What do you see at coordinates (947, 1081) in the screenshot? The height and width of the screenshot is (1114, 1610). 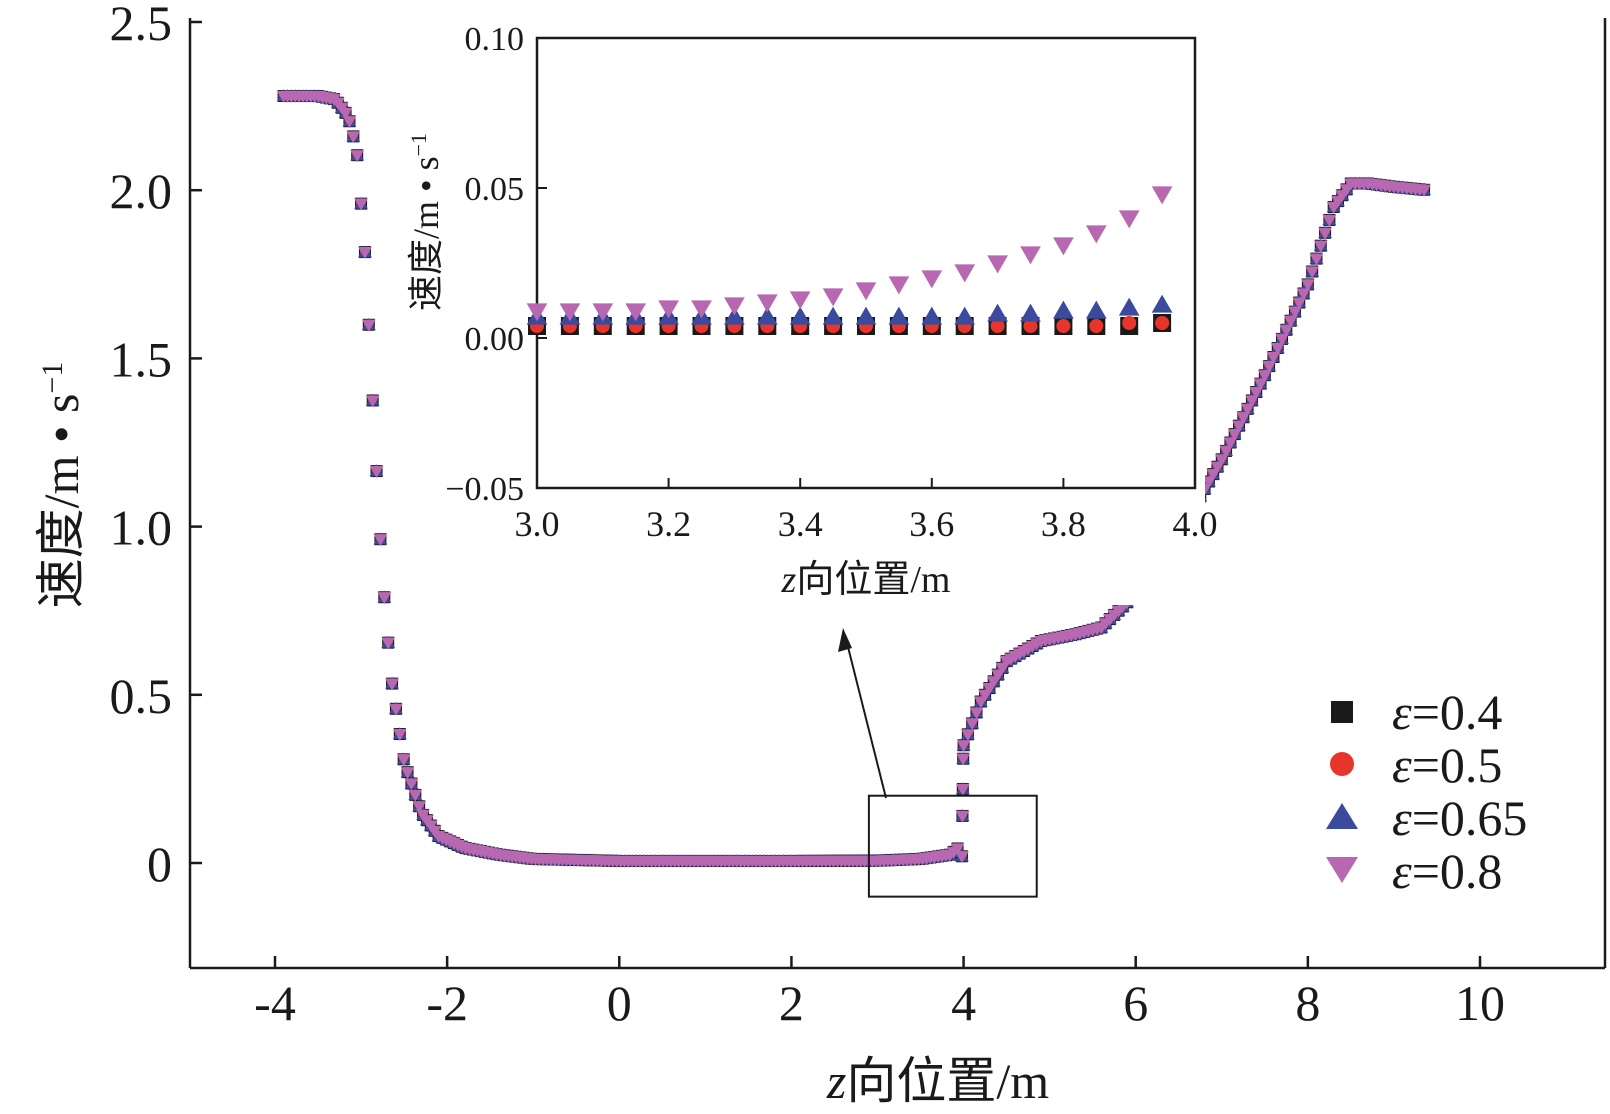 I see `main-x-axis-text: 向位置/m` at bounding box center [947, 1081].